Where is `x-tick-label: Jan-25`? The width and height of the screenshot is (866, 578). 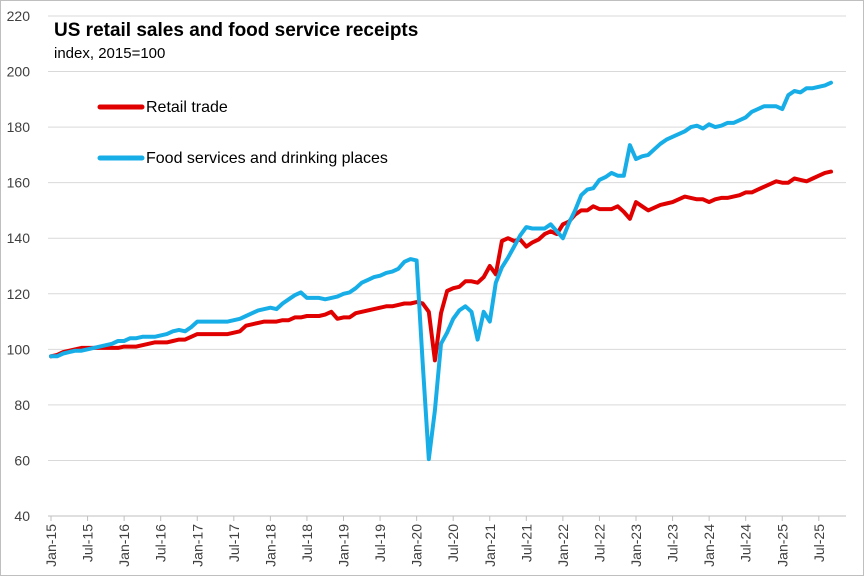
x-tick-label: Jan-25 is located at coordinates (782, 545).